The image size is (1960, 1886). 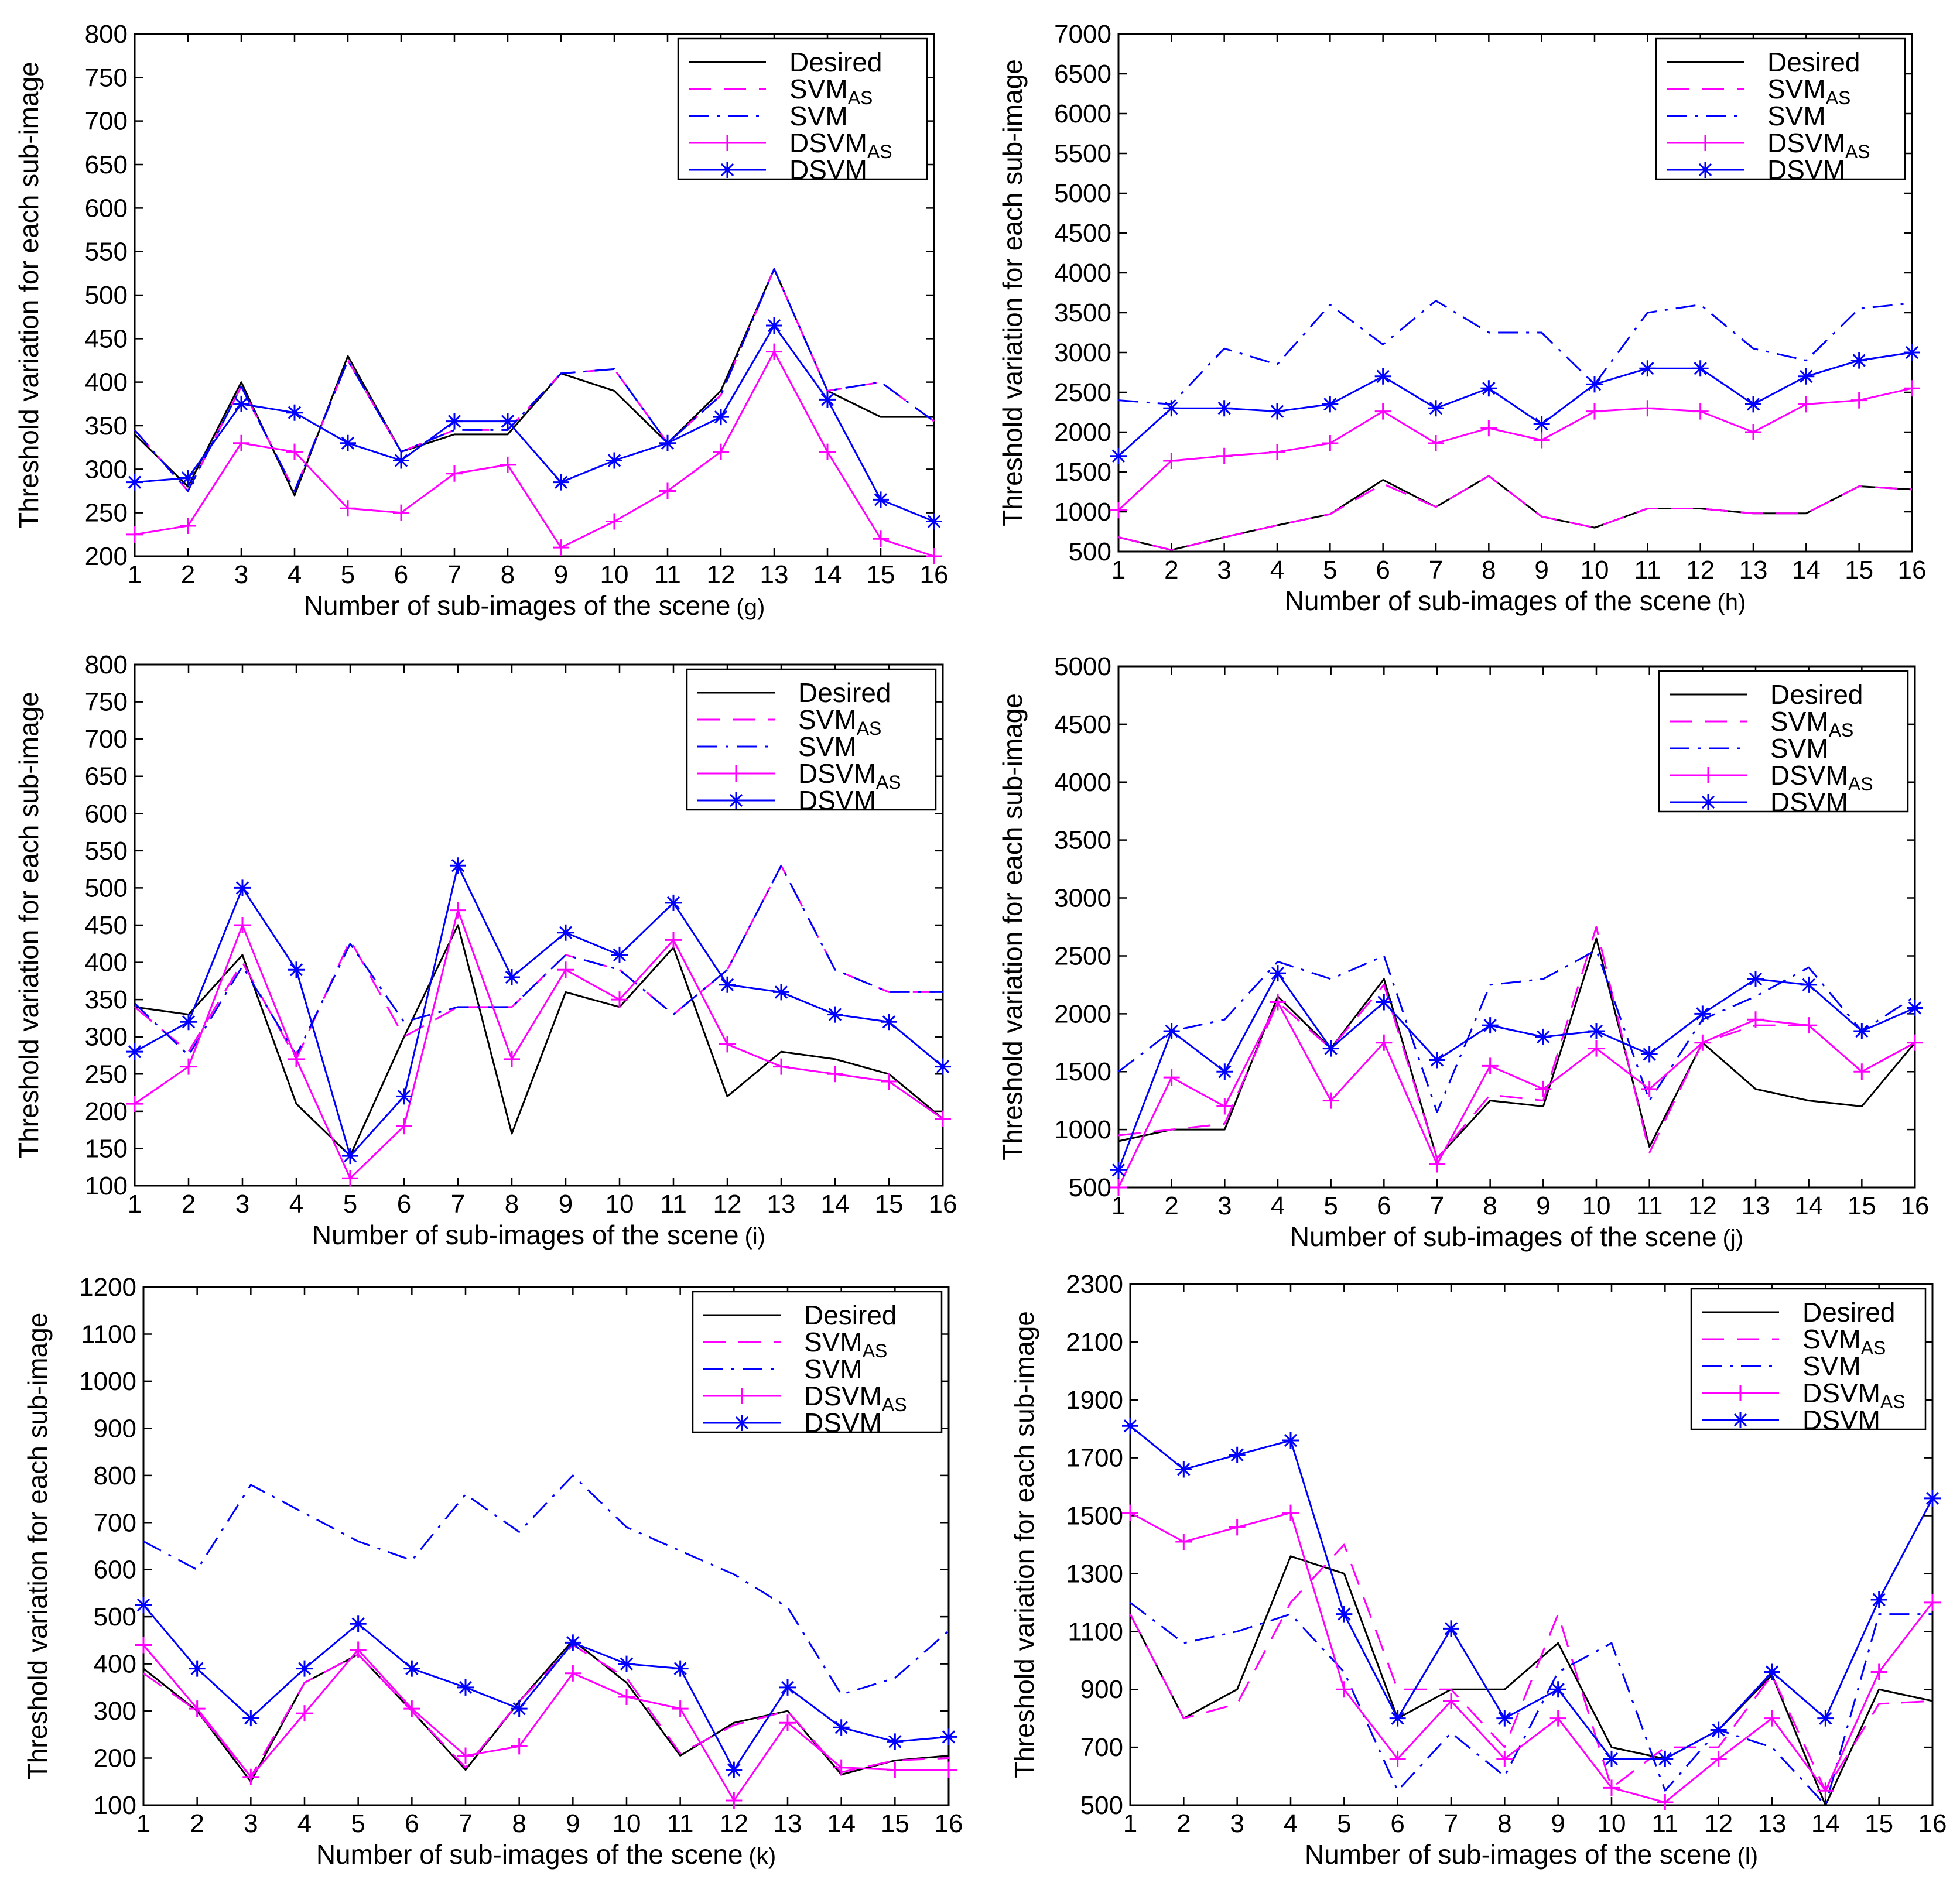 I want to click on y-tick-label: 3500, so click(x=1082, y=313).